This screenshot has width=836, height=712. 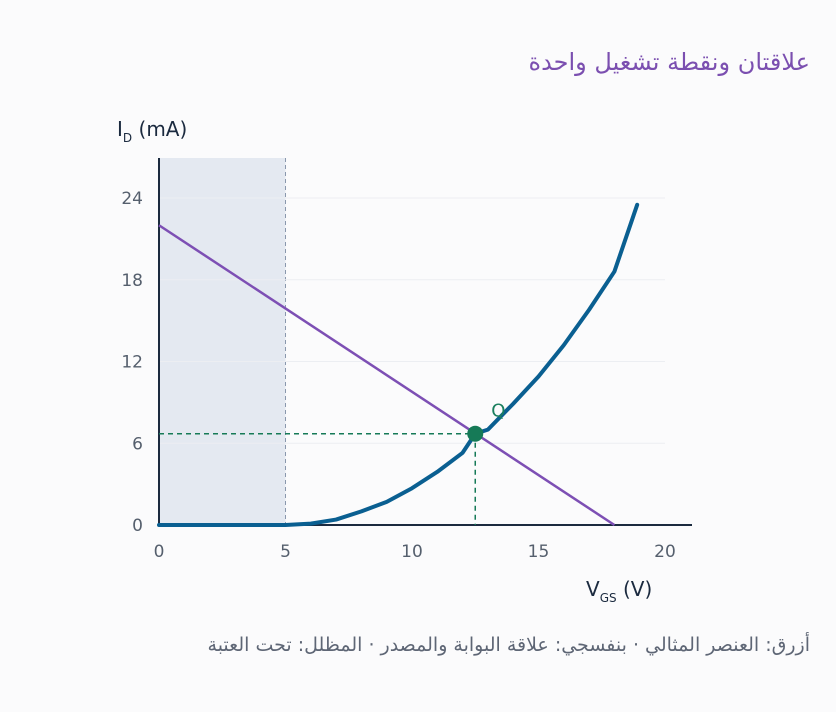 I want to click on threshold-shade, so click(x=222, y=341).